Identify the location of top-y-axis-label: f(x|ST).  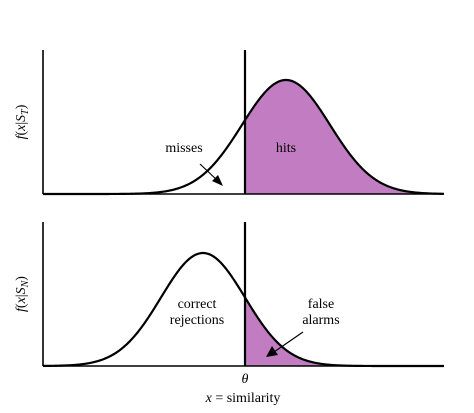
(22, 121).